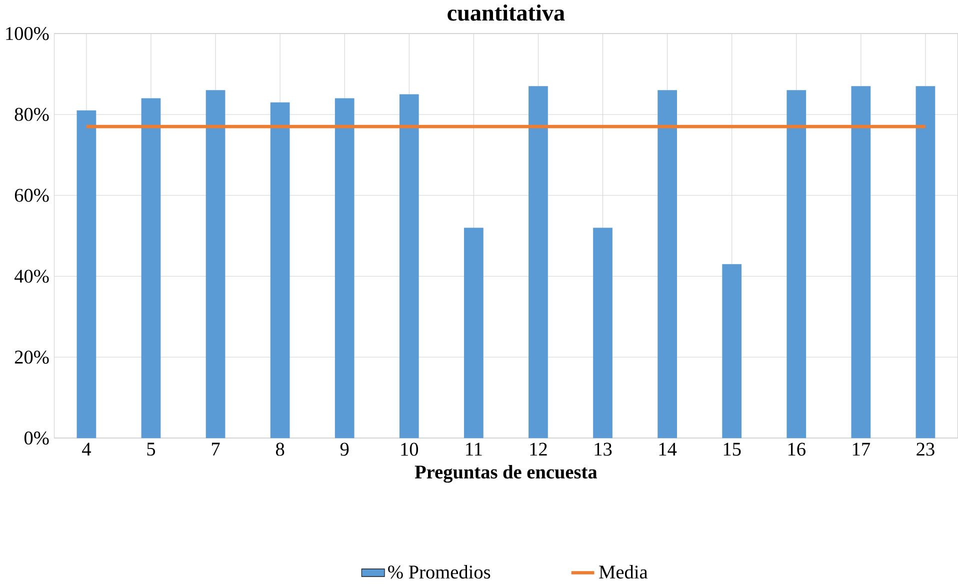  Describe the element at coordinates (439, 572) in the screenshot. I see `legend-label: % Promedios` at that location.